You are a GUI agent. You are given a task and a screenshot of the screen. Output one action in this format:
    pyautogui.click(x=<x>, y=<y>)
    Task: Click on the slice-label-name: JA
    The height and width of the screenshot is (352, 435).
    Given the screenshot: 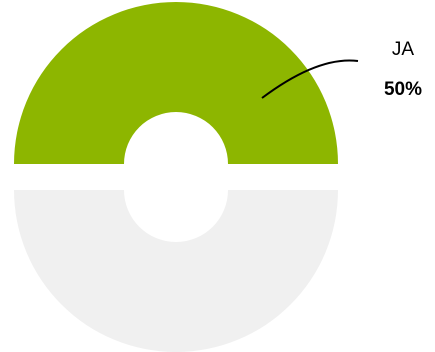 What is the action you would take?
    pyautogui.click(x=403, y=49)
    